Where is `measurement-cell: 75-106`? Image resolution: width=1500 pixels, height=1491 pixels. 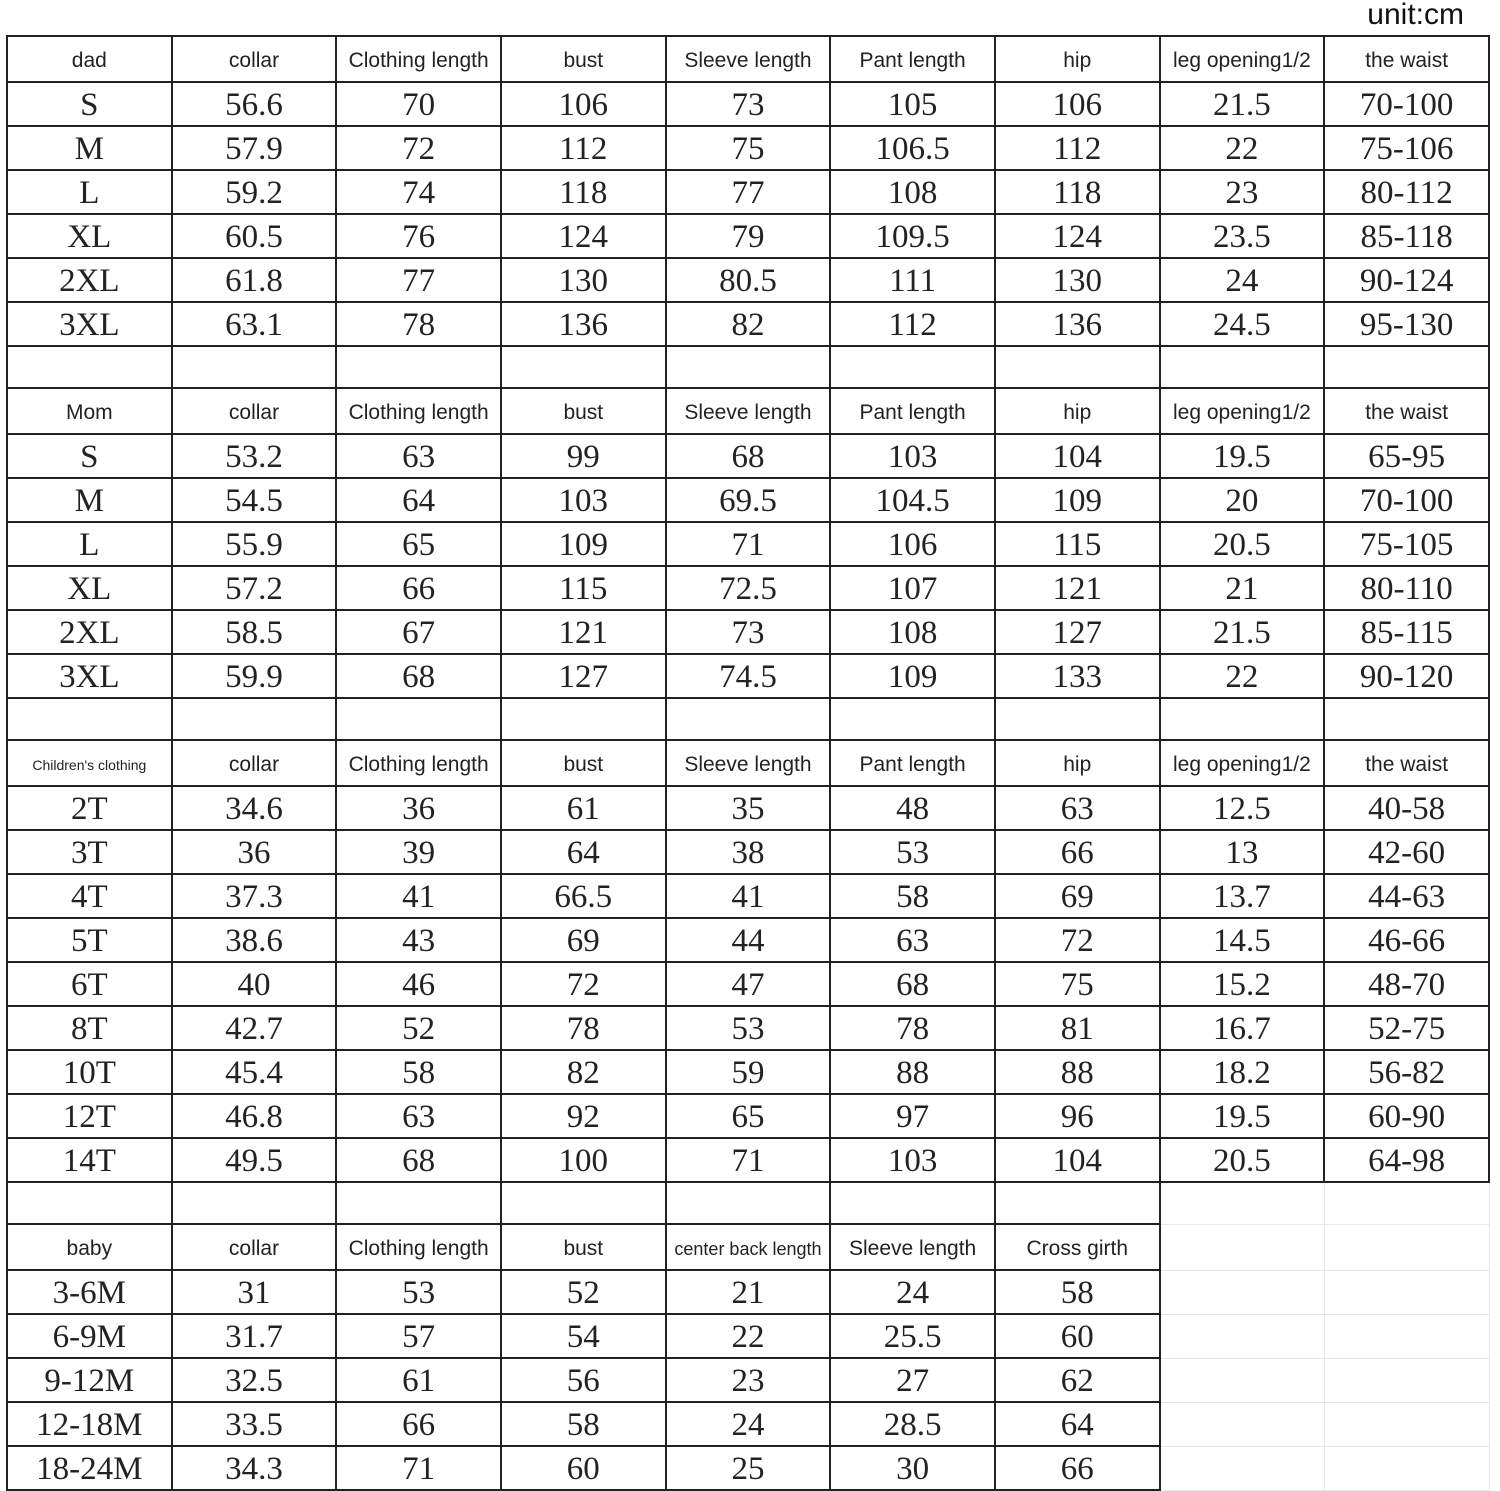 measurement-cell: 75-106 is located at coordinates (1406, 148).